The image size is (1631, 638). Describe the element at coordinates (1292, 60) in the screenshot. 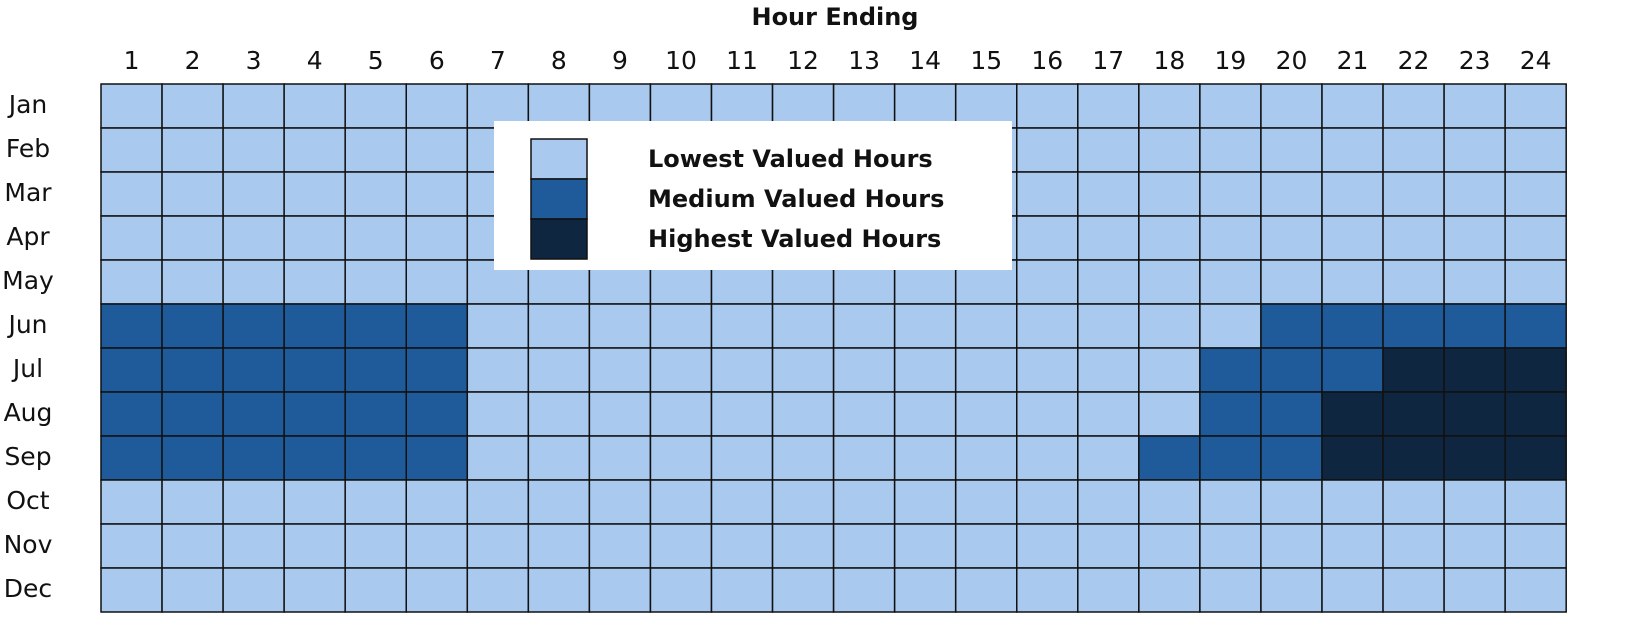

I see `x-tick-label: 20` at that location.